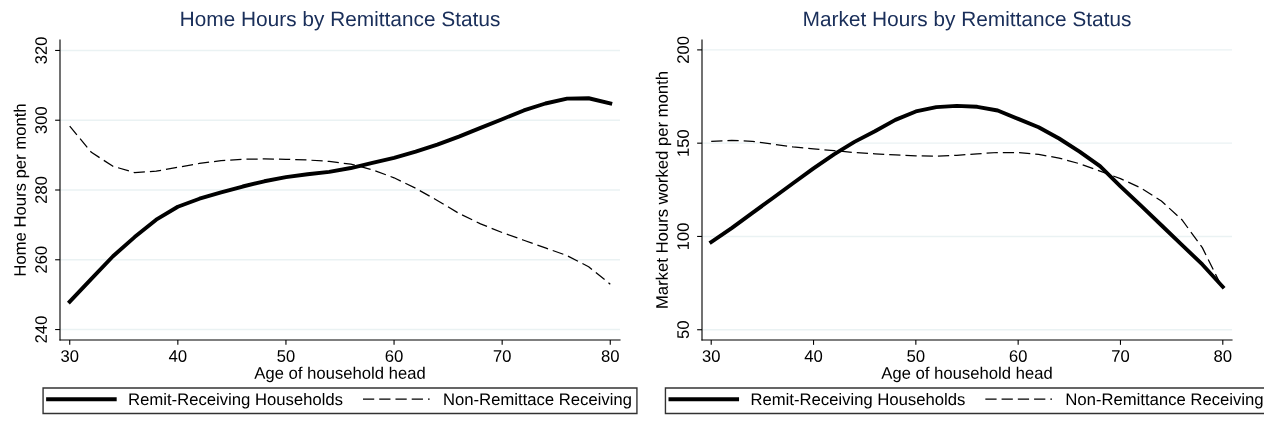 Image resolution: width=1264 pixels, height=440 pixels. What do you see at coordinates (41, 259) in the screenshot?
I see `y-tick-label: 260` at bounding box center [41, 259].